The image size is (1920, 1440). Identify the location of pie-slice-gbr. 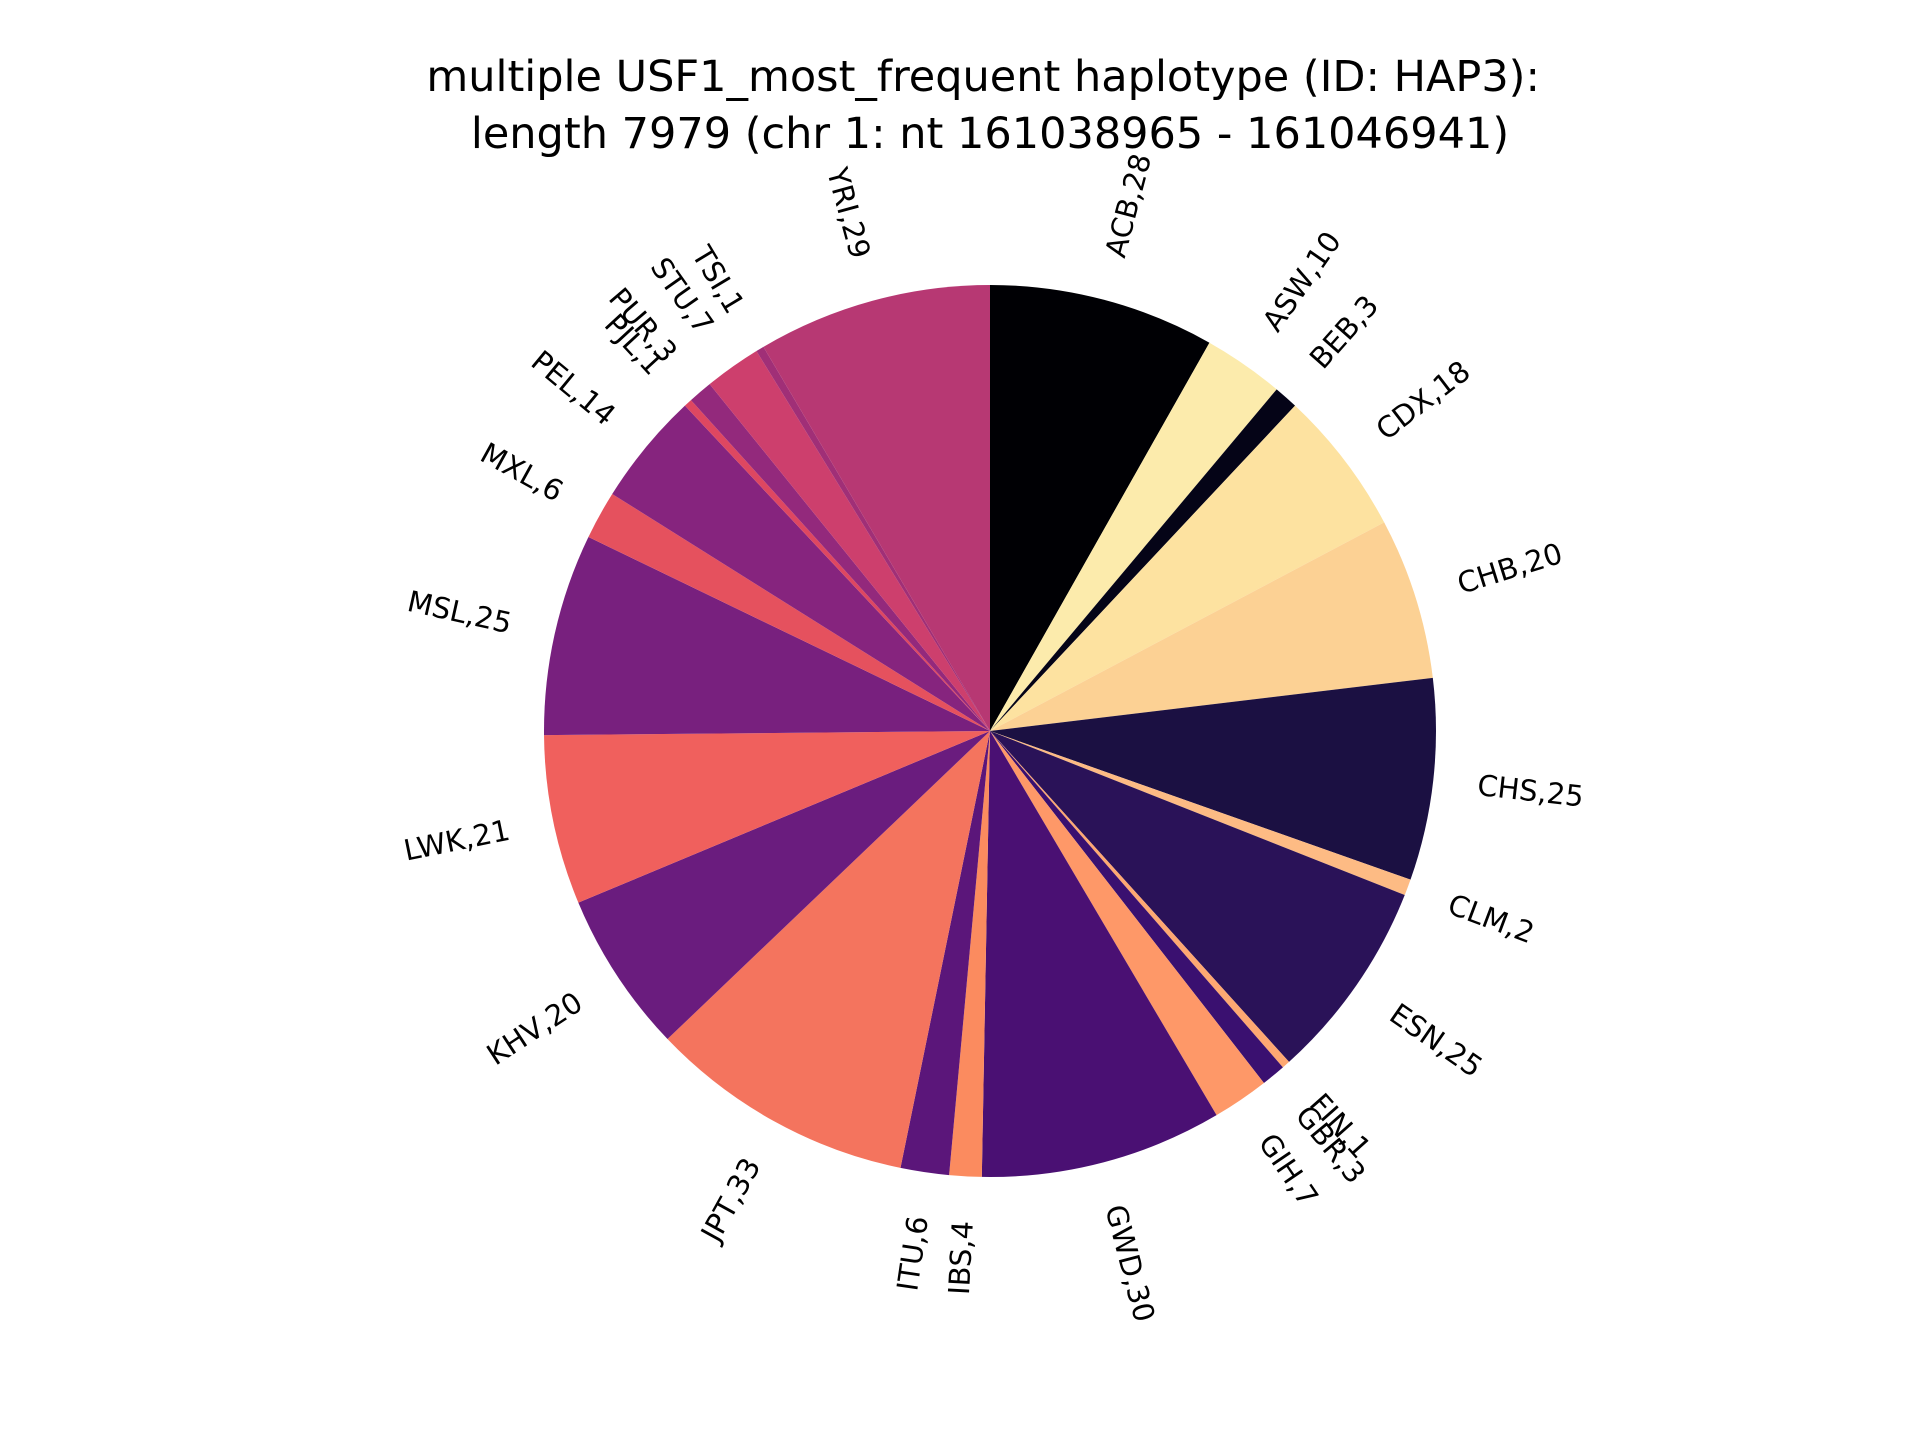
(1136, 907).